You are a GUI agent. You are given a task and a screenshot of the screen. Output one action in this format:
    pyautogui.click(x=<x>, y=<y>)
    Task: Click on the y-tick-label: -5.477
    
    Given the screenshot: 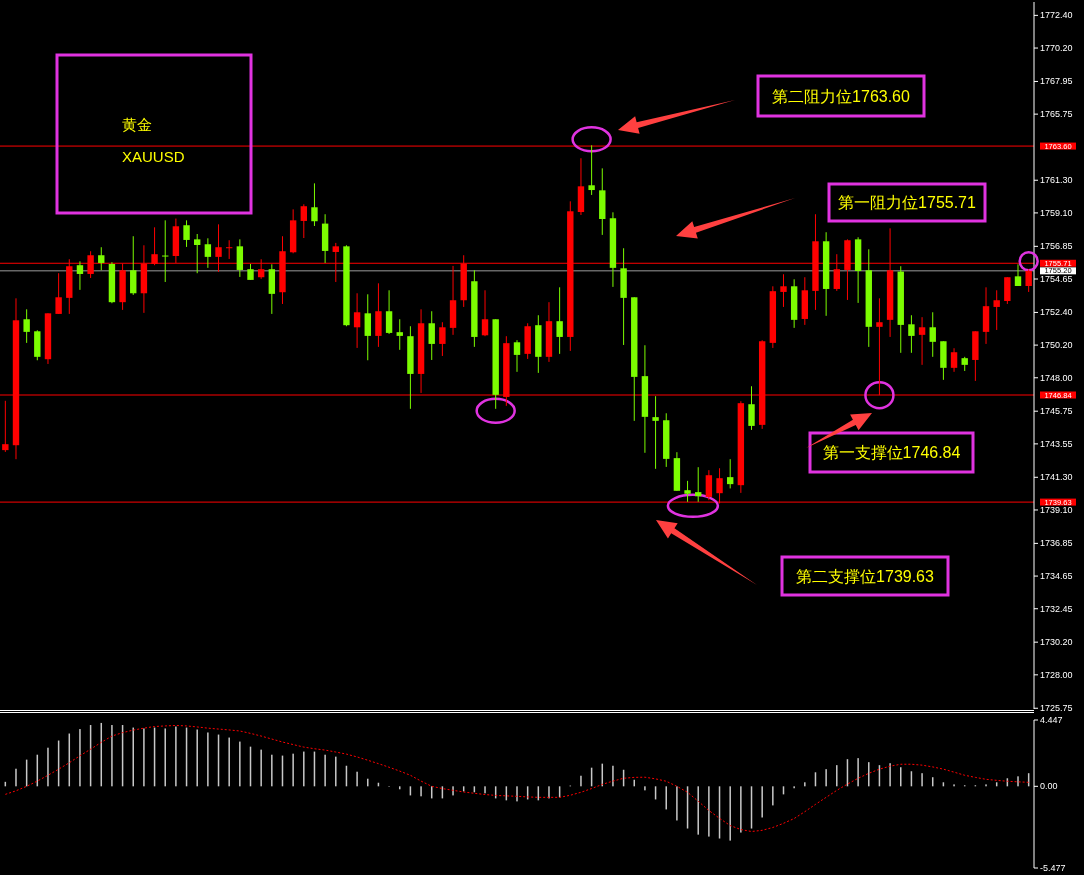 What is the action you would take?
    pyautogui.click(x=1053, y=868)
    